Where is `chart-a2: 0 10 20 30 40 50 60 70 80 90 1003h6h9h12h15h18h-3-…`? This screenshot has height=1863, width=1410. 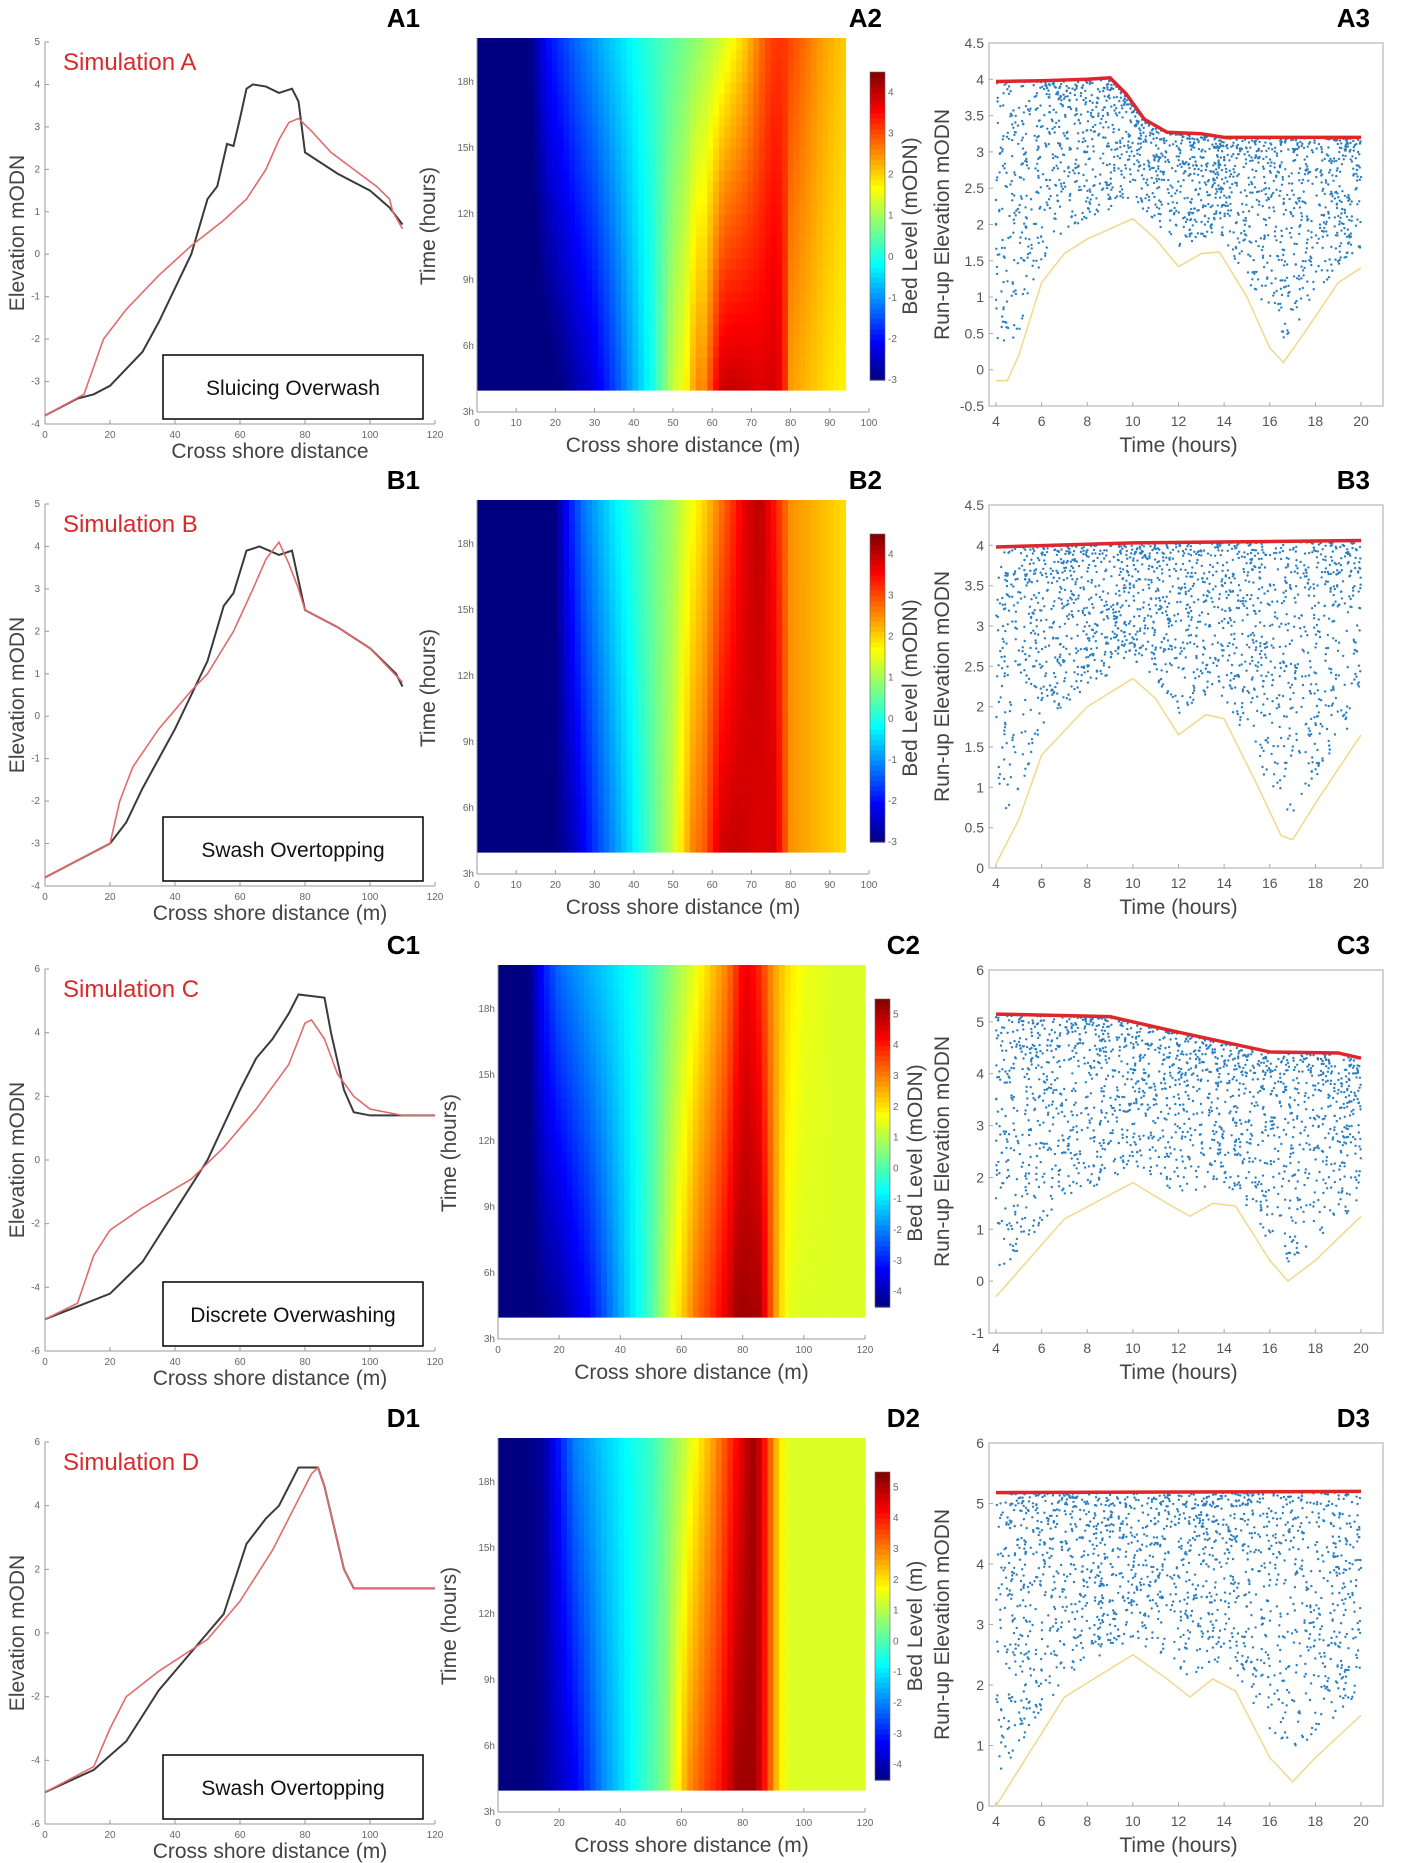
chart-a2: 0 10 20 30 40 50 60 70 80 90 1003h6h9h12h15h18h-3-… is located at coordinates (669, 230).